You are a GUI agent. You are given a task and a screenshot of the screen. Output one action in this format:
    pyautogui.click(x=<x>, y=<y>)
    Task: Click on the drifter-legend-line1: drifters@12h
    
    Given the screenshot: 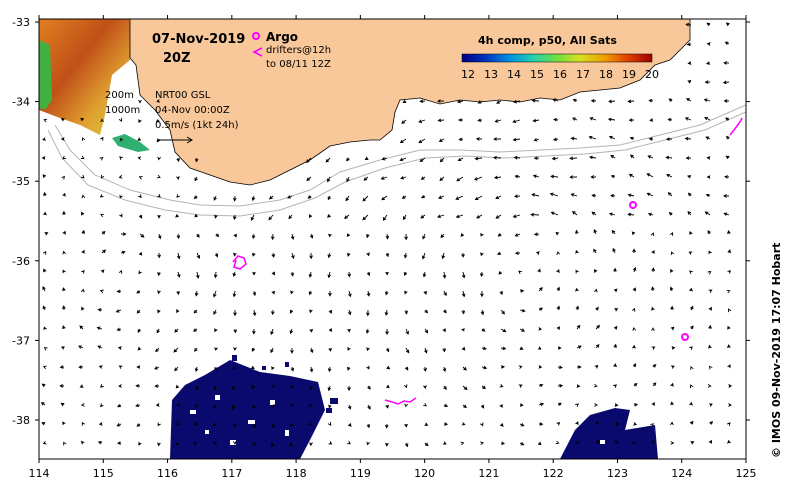 What is the action you would take?
    pyautogui.click(x=298, y=50)
    